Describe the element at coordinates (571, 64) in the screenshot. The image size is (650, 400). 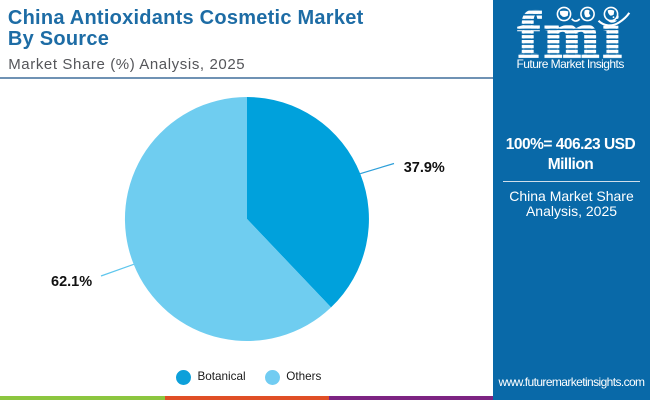
I see `svg-text: Future Market Insights` at that location.